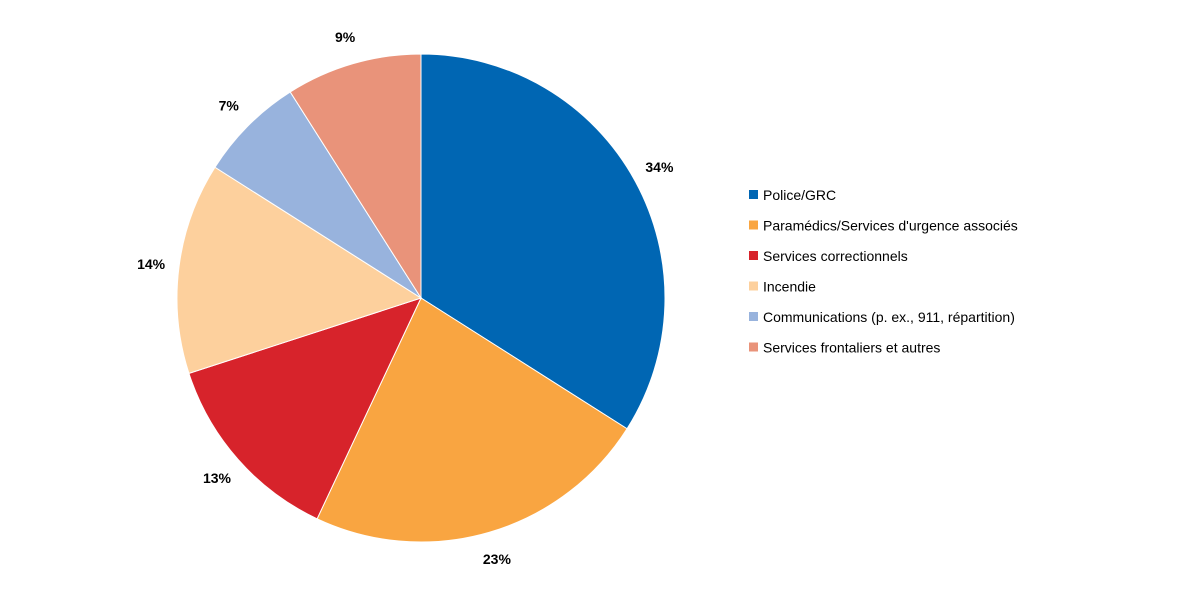 Image resolution: width=1189 pixels, height=597 pixels. What do you see at coordinates (345, 37) in the screenshot?
I see `pie-percent-label: 9%` at bounding box center [345, 37].